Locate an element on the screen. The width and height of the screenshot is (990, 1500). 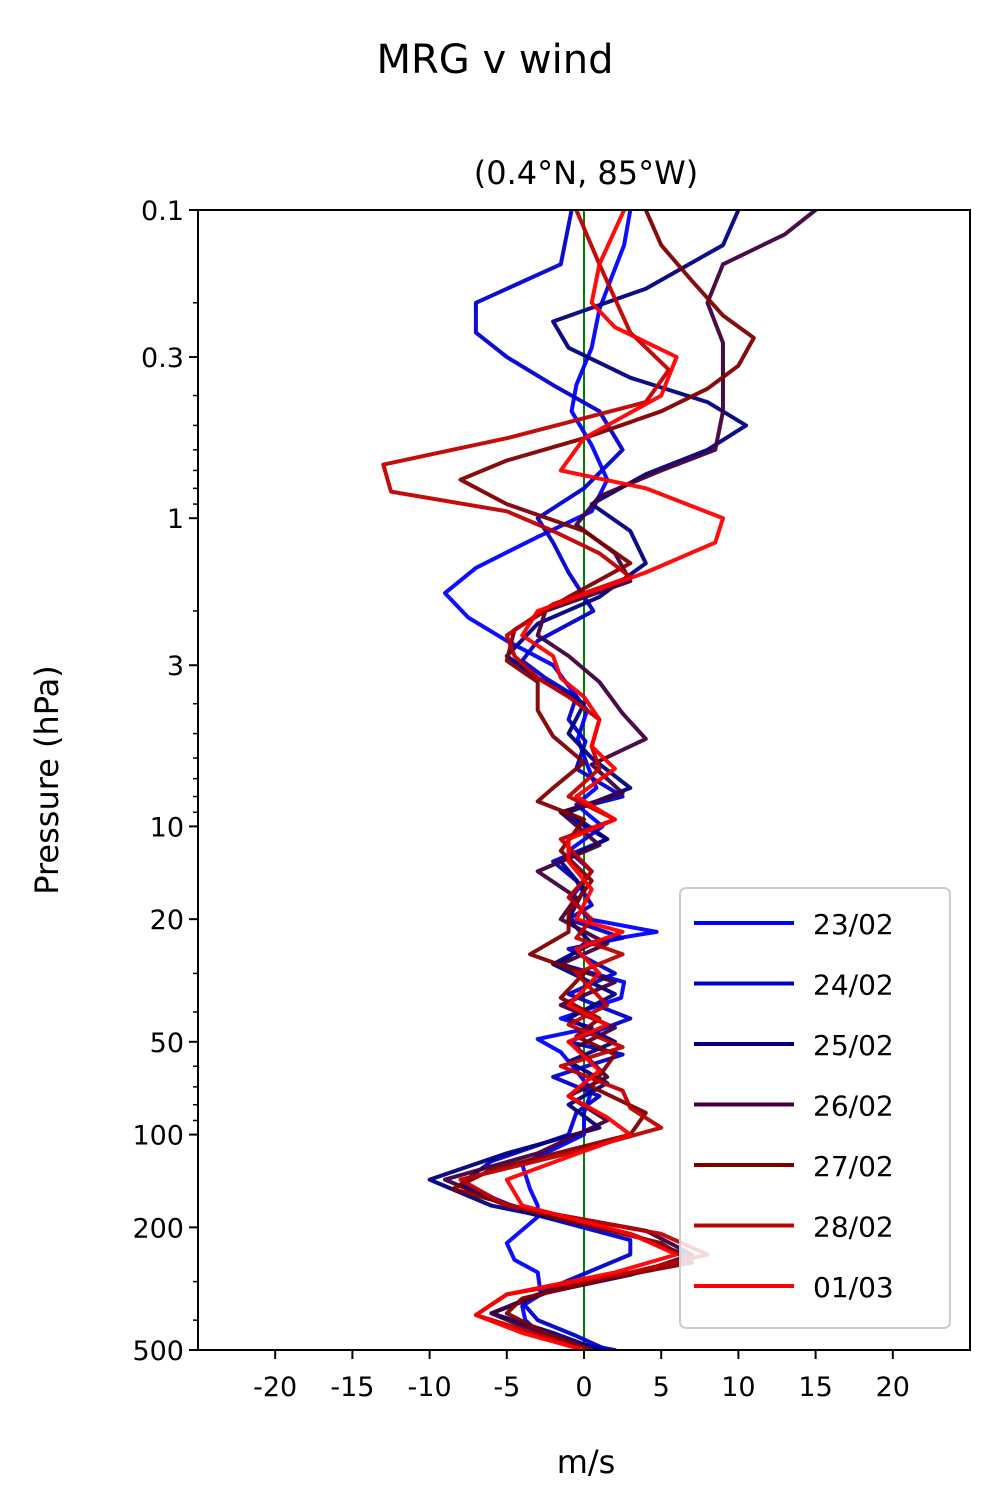
legend-label: 27/02 is located at coordinates (853, 1166).